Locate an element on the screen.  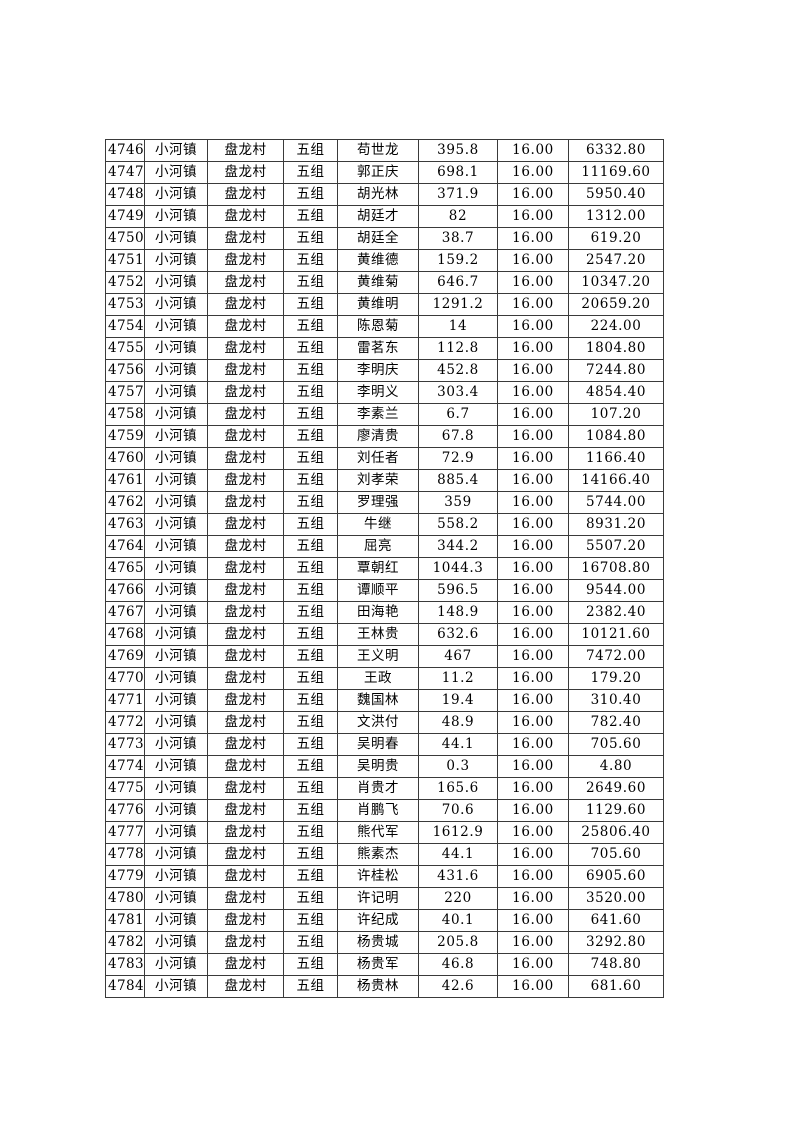
cell-name: 许记明 is located at coordinates (378, 898).